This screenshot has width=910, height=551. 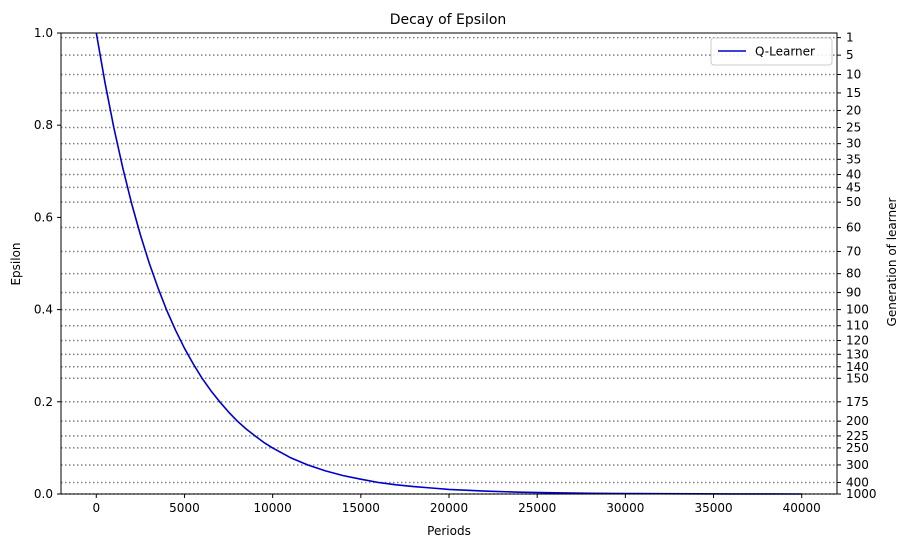 I want to click on y-tick-label: 0.6, so click(x=43, y=217).